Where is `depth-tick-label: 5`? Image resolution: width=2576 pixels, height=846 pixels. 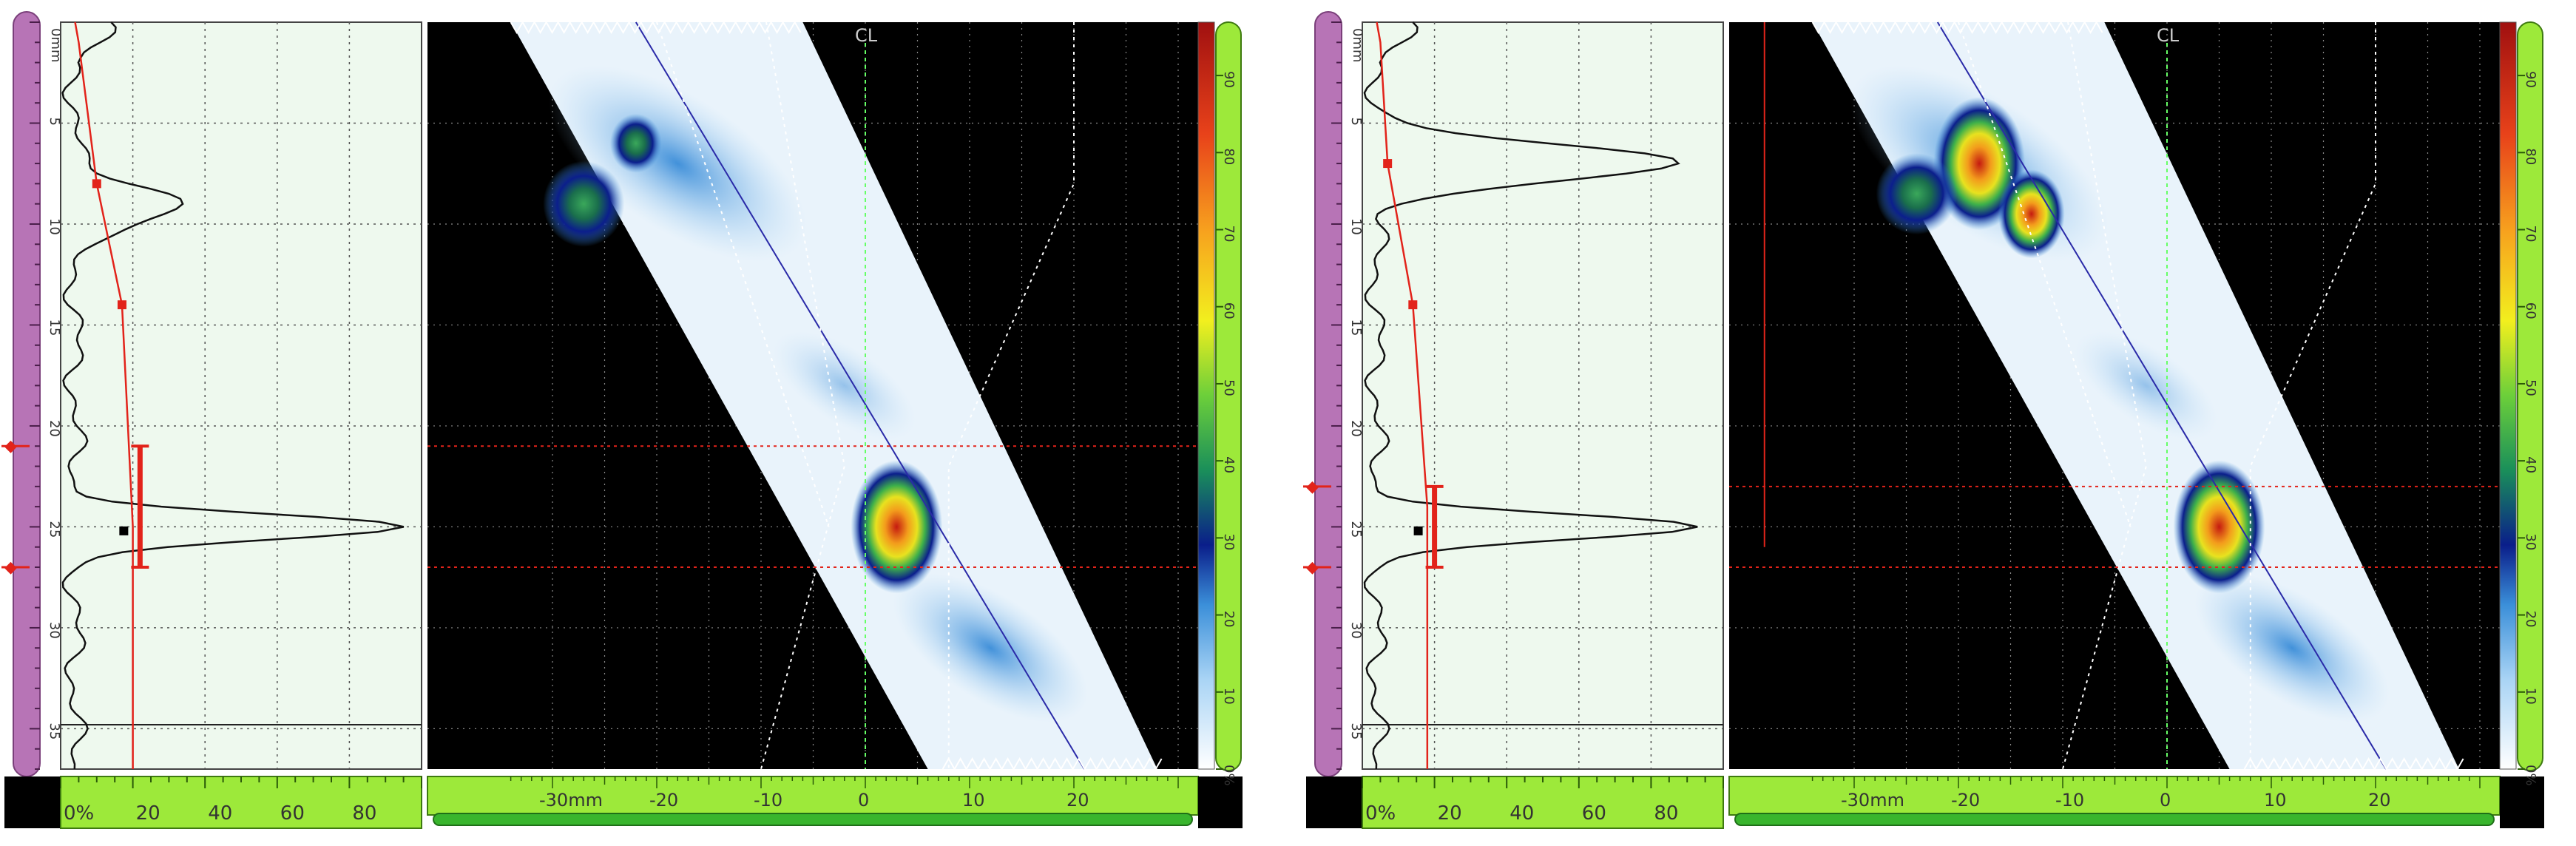
depth-tick-label: 5 is located at coordinates (54, 121).